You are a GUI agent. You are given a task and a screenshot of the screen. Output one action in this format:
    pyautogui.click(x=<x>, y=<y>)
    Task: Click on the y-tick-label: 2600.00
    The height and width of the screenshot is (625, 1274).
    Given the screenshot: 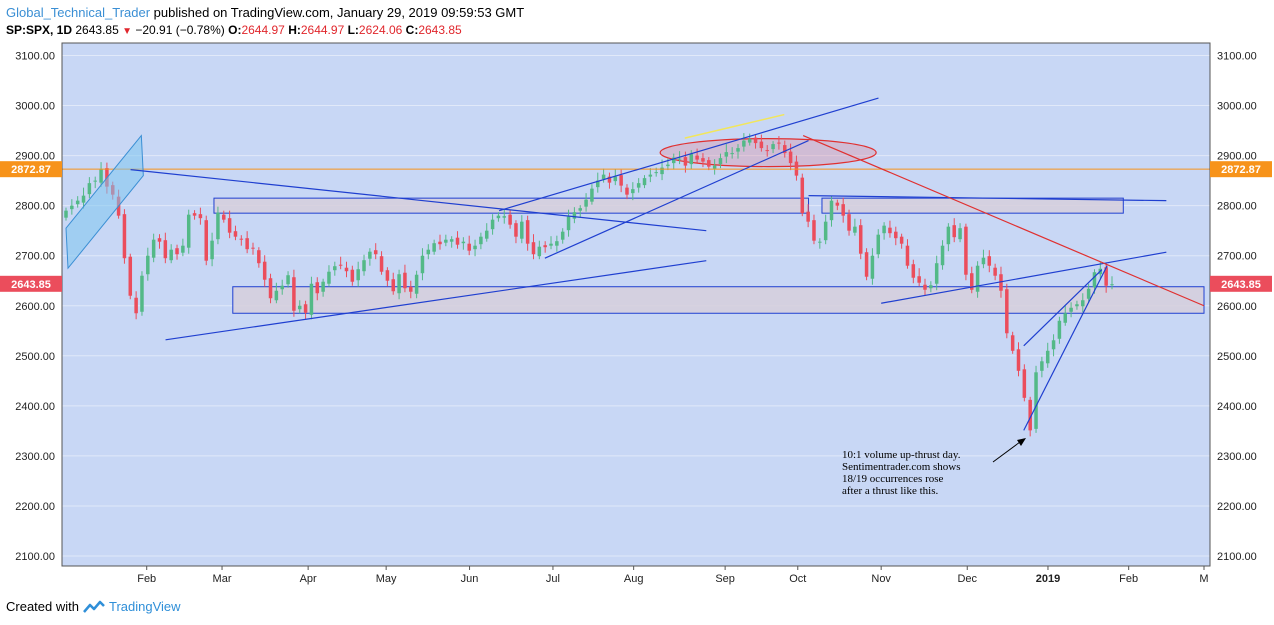 What is the action you would take?
    pyautogui.click(x=1237, y=307)
    